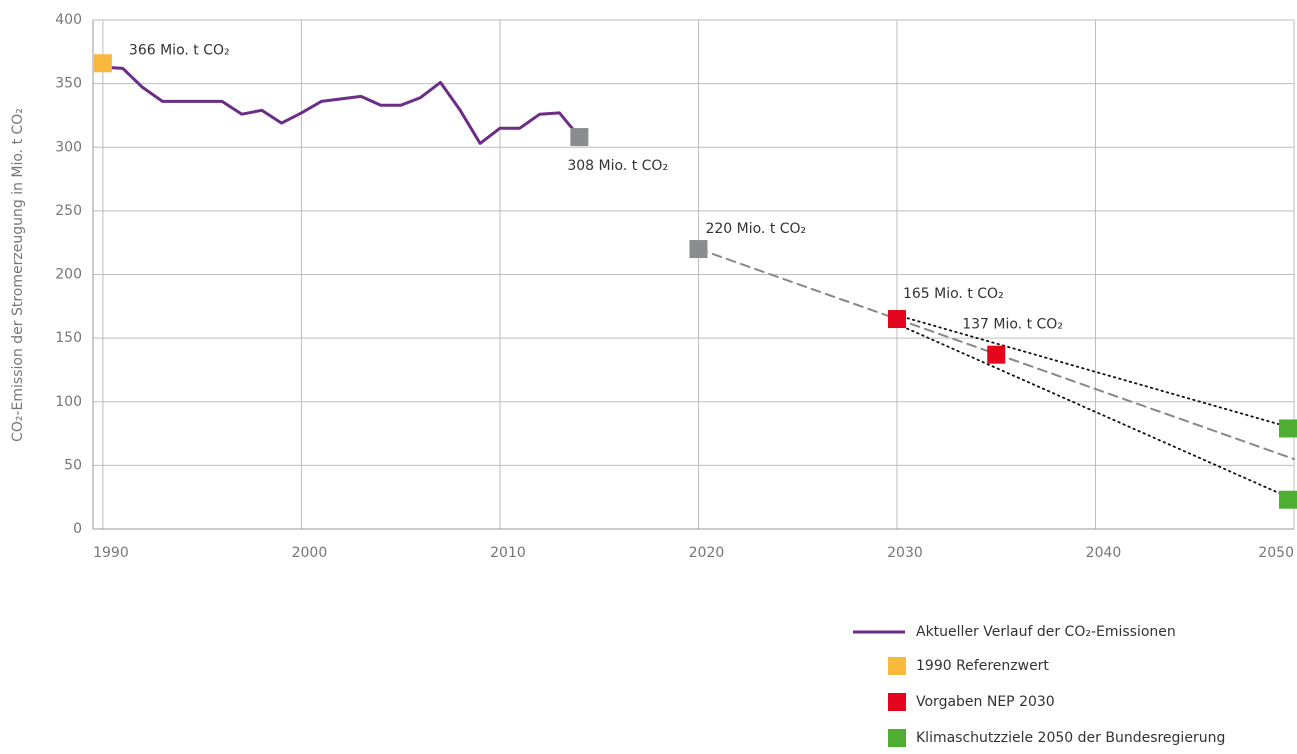  I want to click on legend-label: 1990 Referenzwert, so click(982, 666).